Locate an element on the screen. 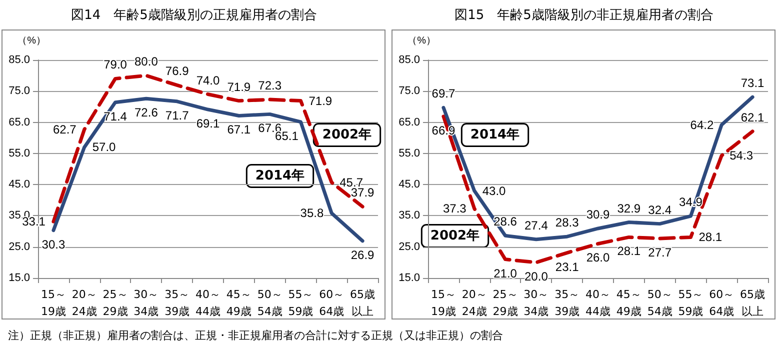 This screenshot has height=350, width=780. chart-title: 図14 年齢5歳階級別の正規雇用者の割合 is located at coordinates (194, 15).